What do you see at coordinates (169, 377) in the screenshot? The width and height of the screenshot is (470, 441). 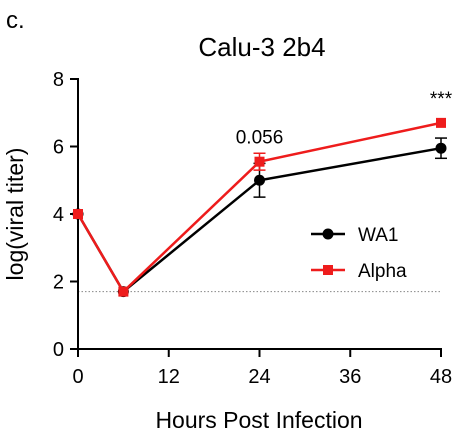 I see `x-tick-label: 12` at bounding box center [169, 377].